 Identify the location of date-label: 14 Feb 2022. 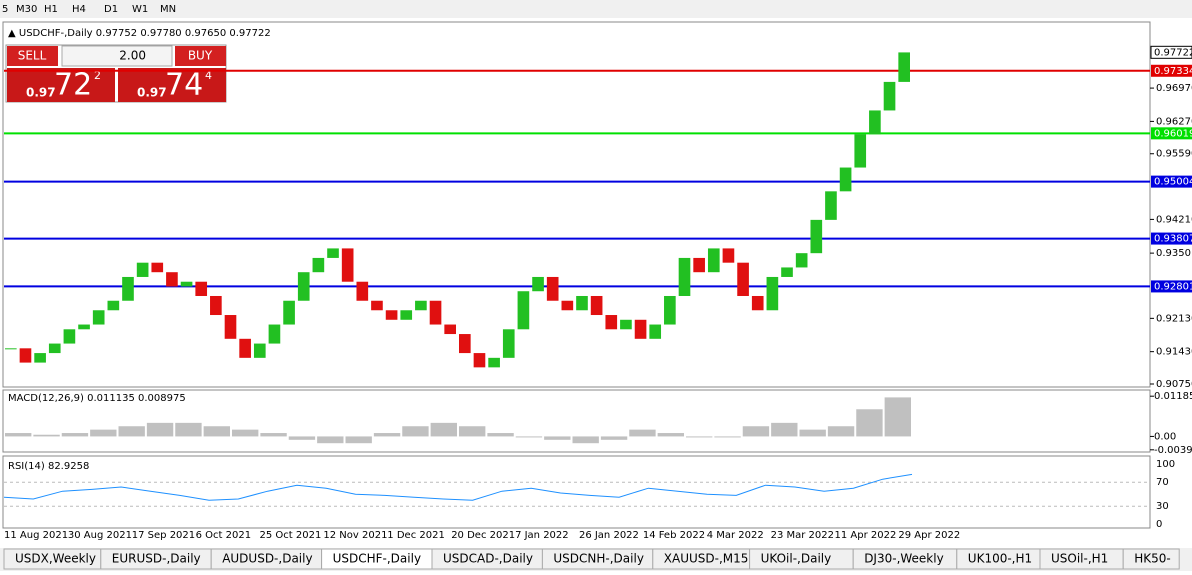
(674, 535).